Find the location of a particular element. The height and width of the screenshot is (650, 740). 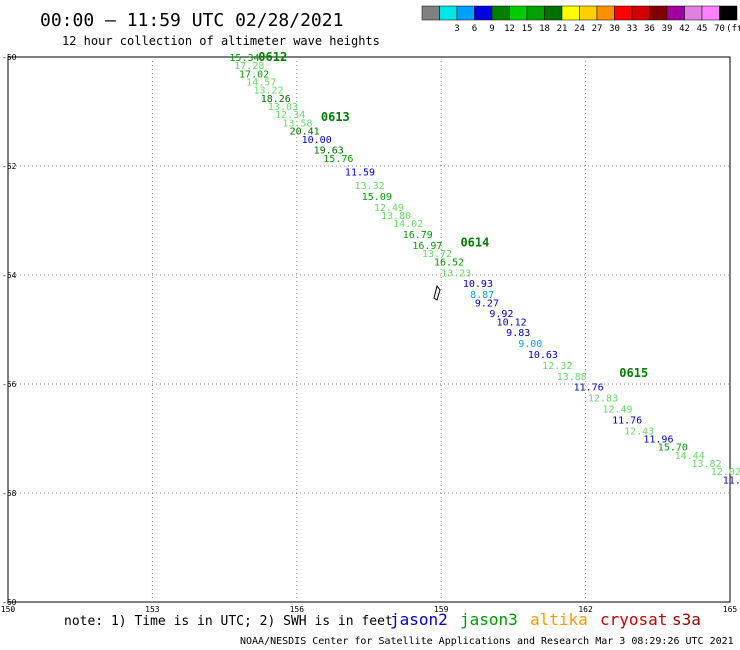

legend-label: 30 is located at coordinates (614, 29).